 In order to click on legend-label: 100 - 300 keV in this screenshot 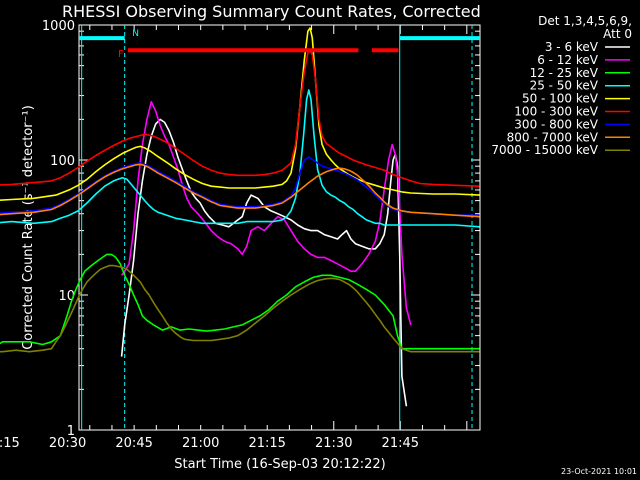, I will do `click(556, 112)`.